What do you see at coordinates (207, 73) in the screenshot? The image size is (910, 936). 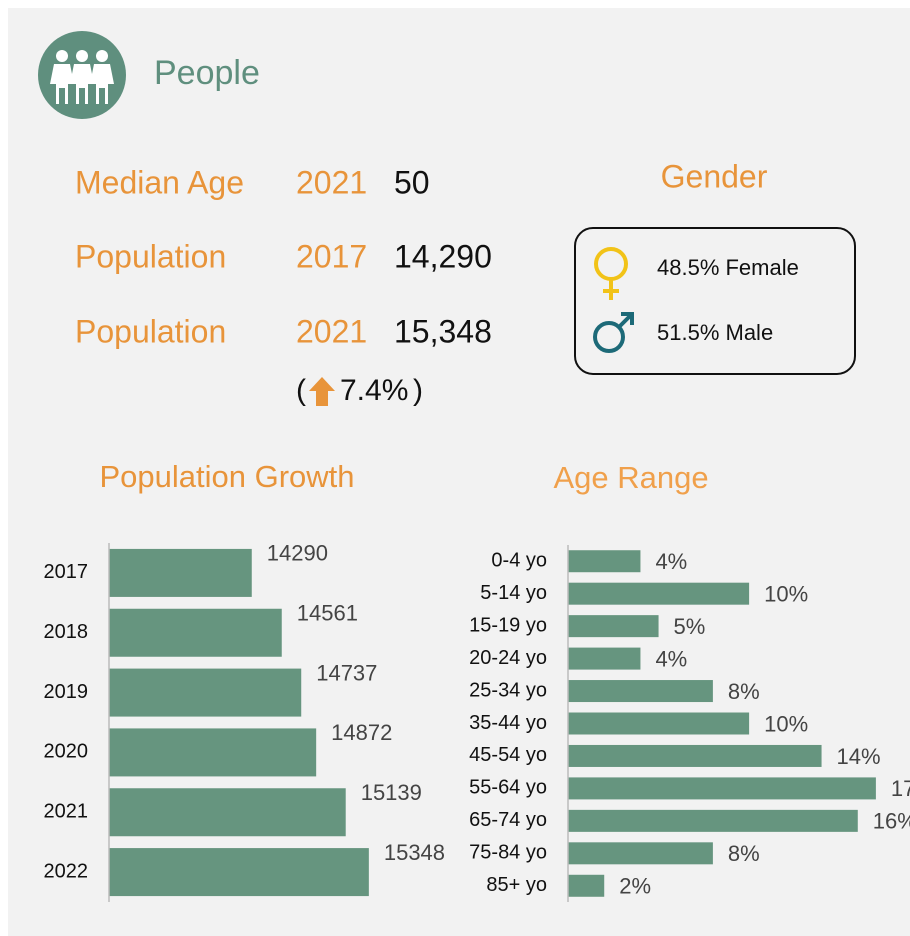 I see `page-title: People` at bounding box center [207, 73].